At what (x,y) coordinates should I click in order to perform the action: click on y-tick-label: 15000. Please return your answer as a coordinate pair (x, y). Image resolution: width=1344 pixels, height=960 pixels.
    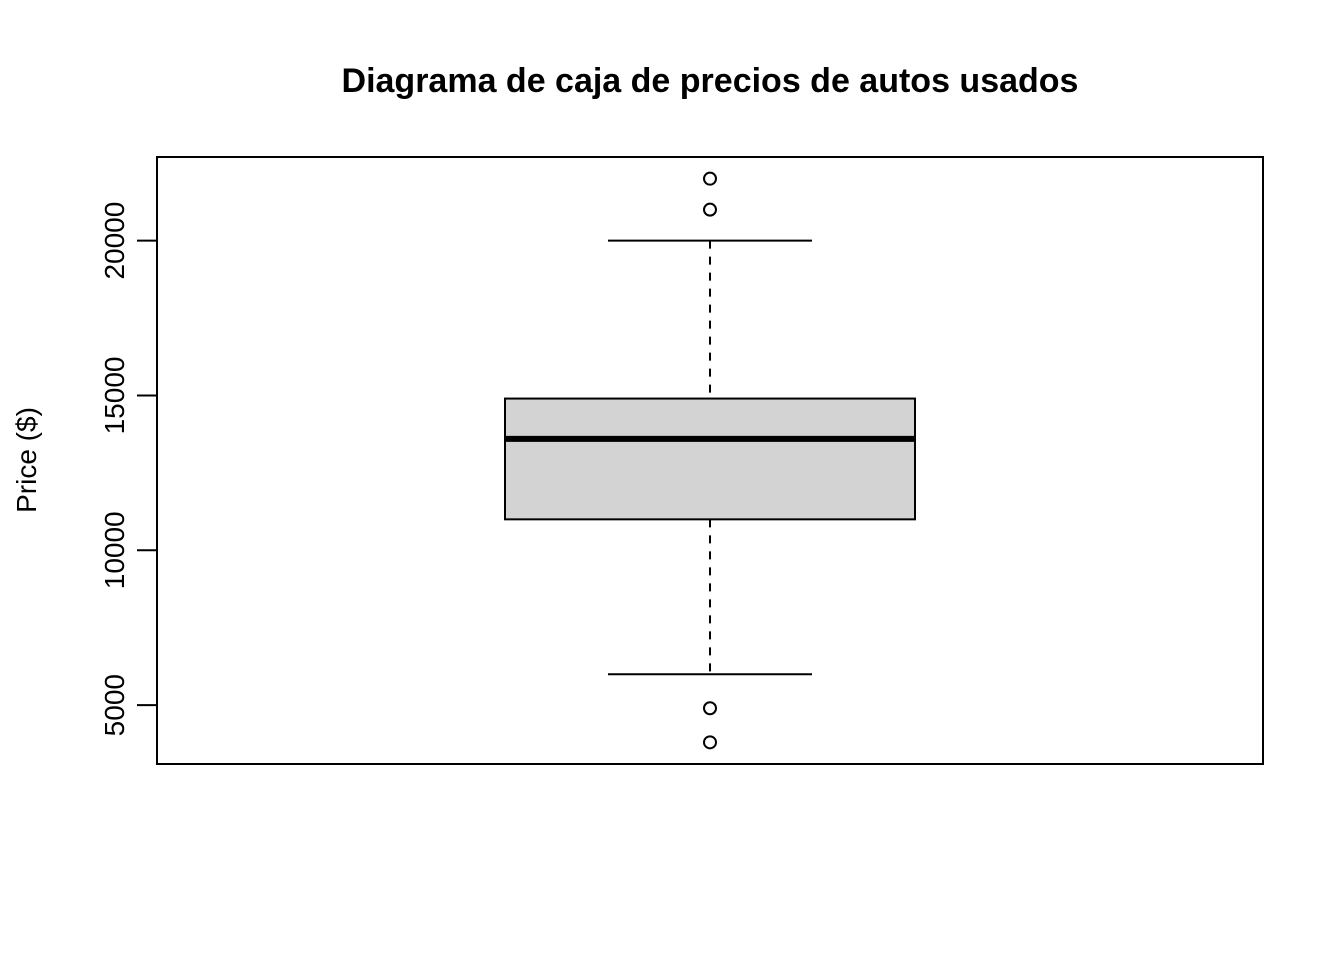
    Looking at the image, I should click on (114, 396).